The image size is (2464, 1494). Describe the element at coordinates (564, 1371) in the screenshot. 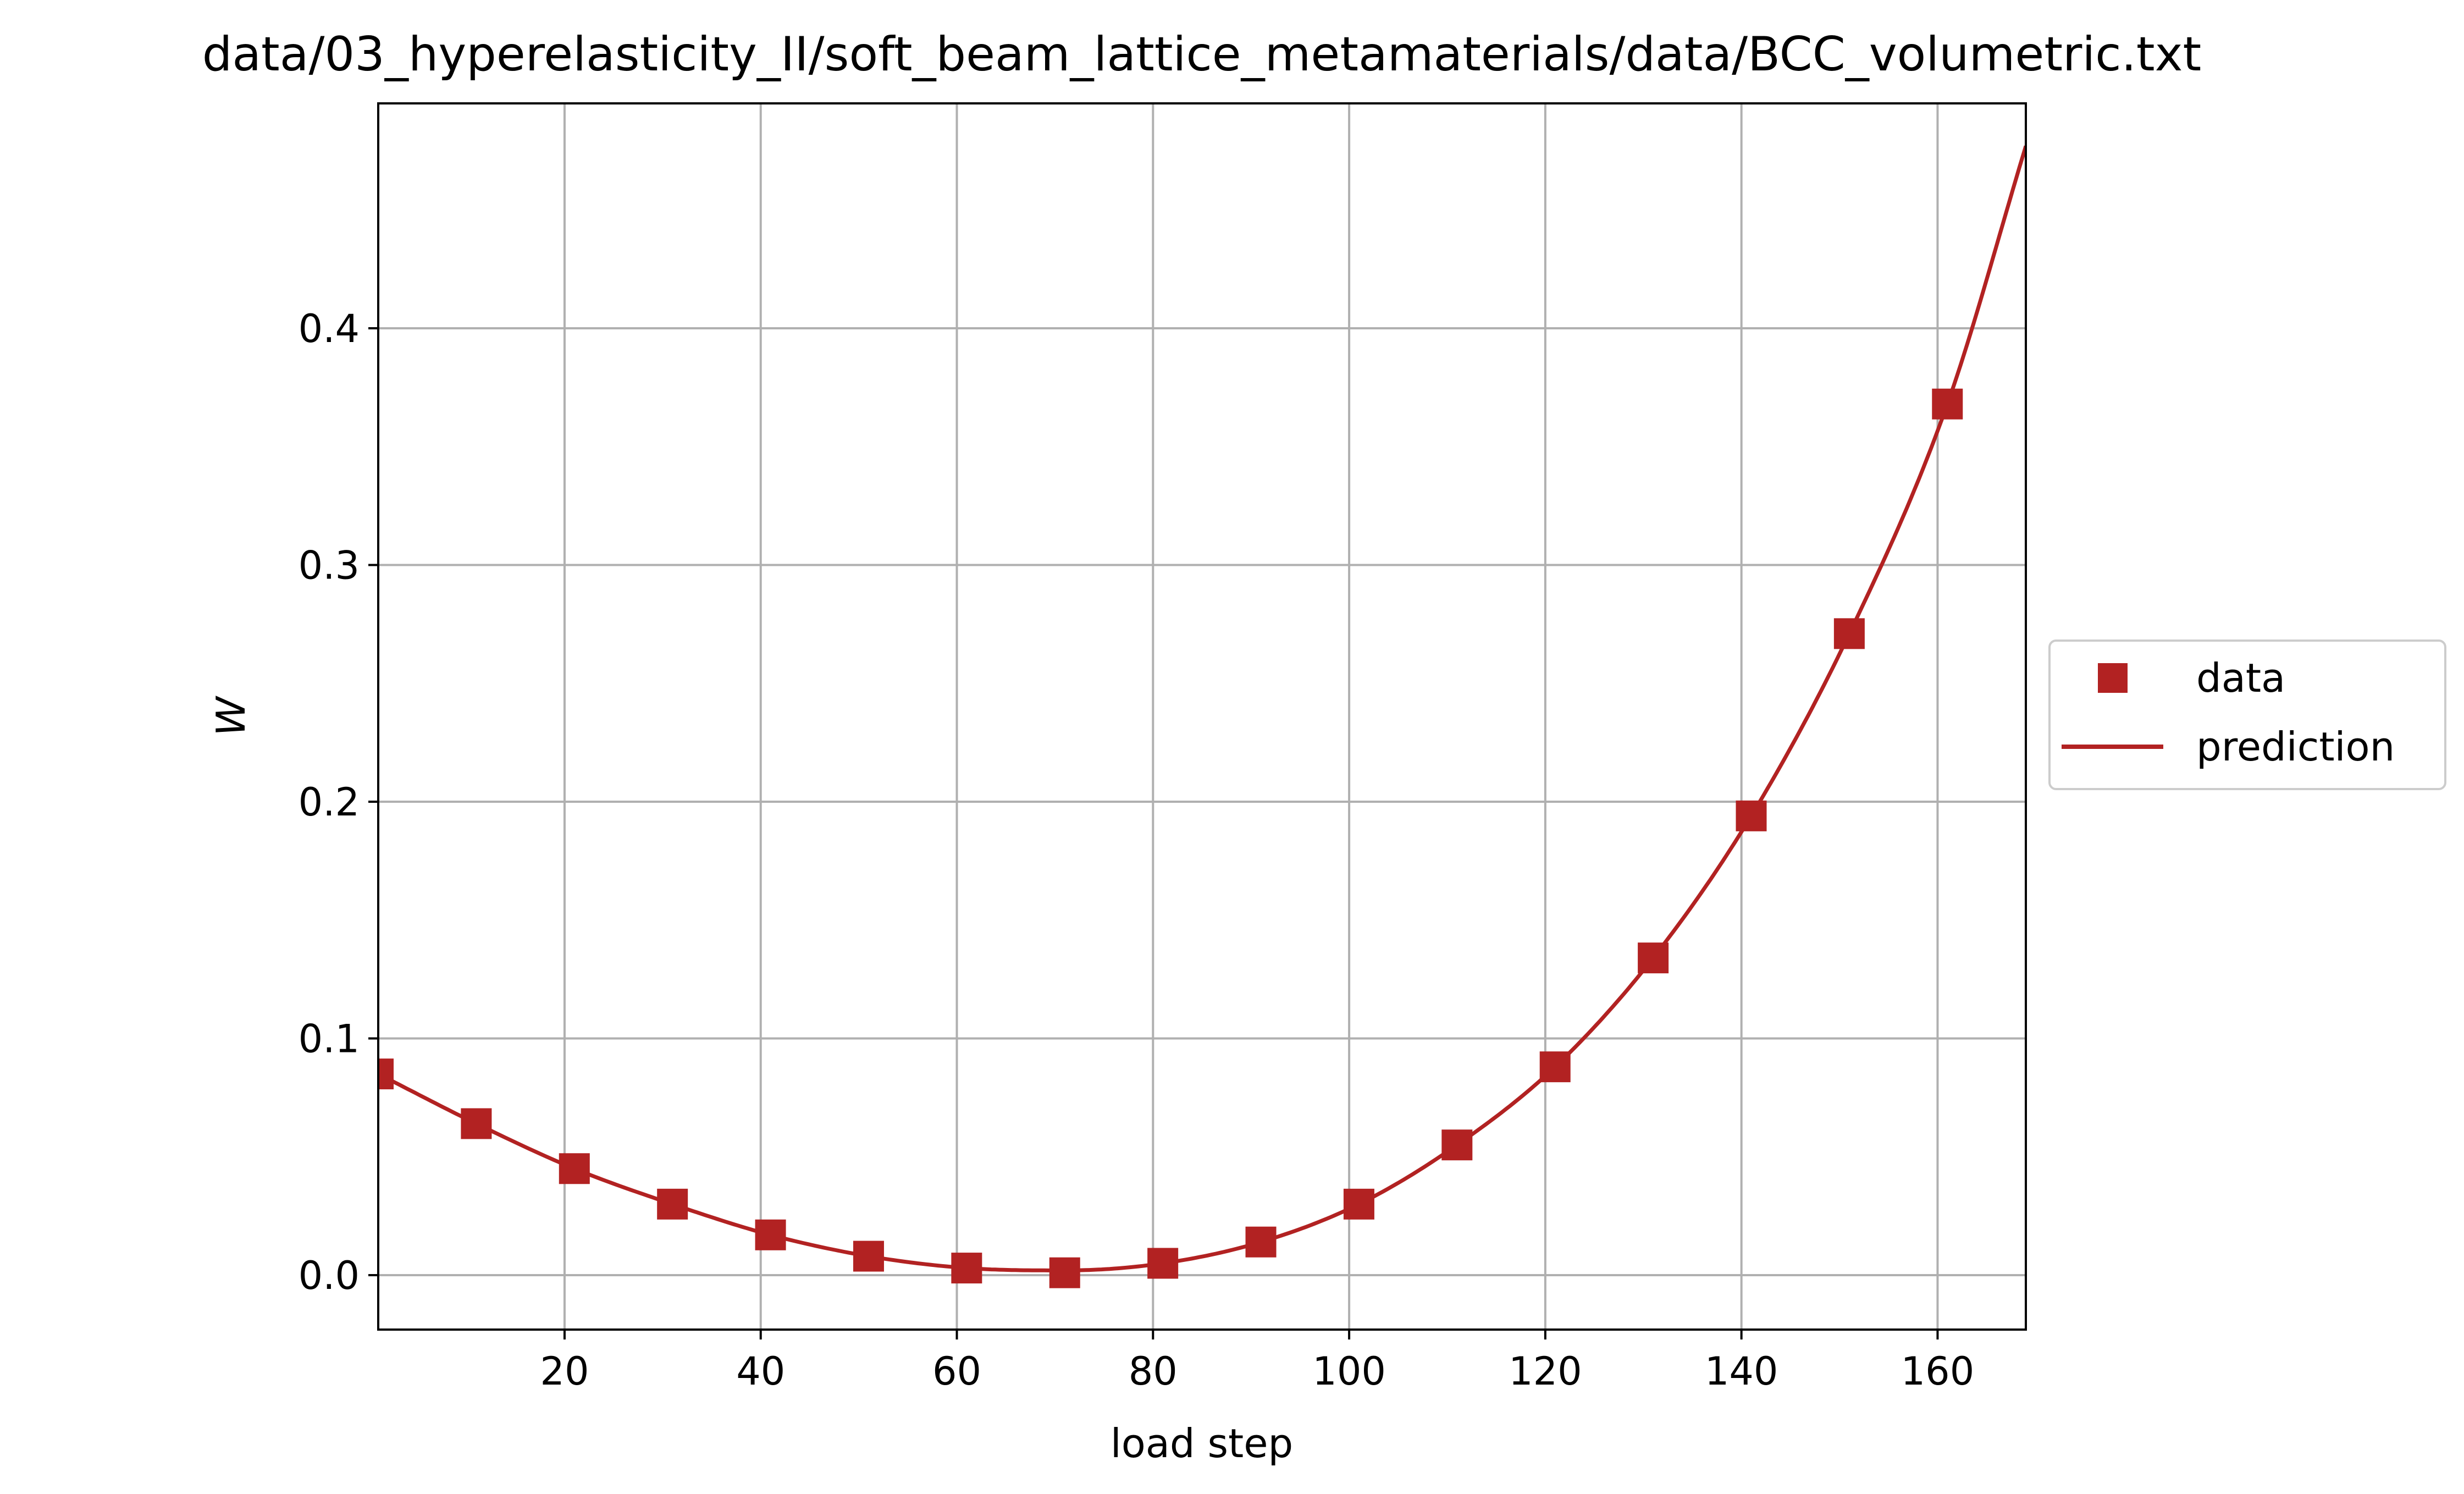

I see `x-tick-label: 20` at that location.